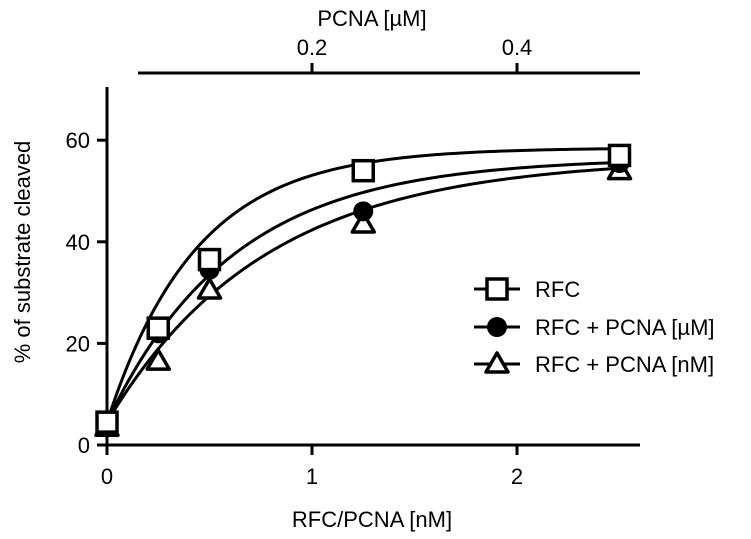 This screenshot has width=751, height=539. Describe the element at coordinates (624, 364) in the screenshot. I see `legend-label: RFC + PCNA [nM]` at that location.